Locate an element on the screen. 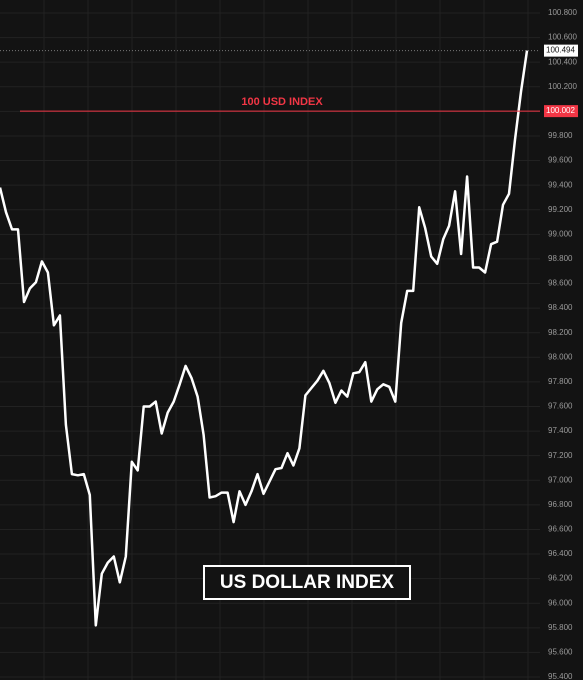 The height and width of the screenshot is (680, 583). y-tick-label: 99.000 is located at coordinates (560, 233).